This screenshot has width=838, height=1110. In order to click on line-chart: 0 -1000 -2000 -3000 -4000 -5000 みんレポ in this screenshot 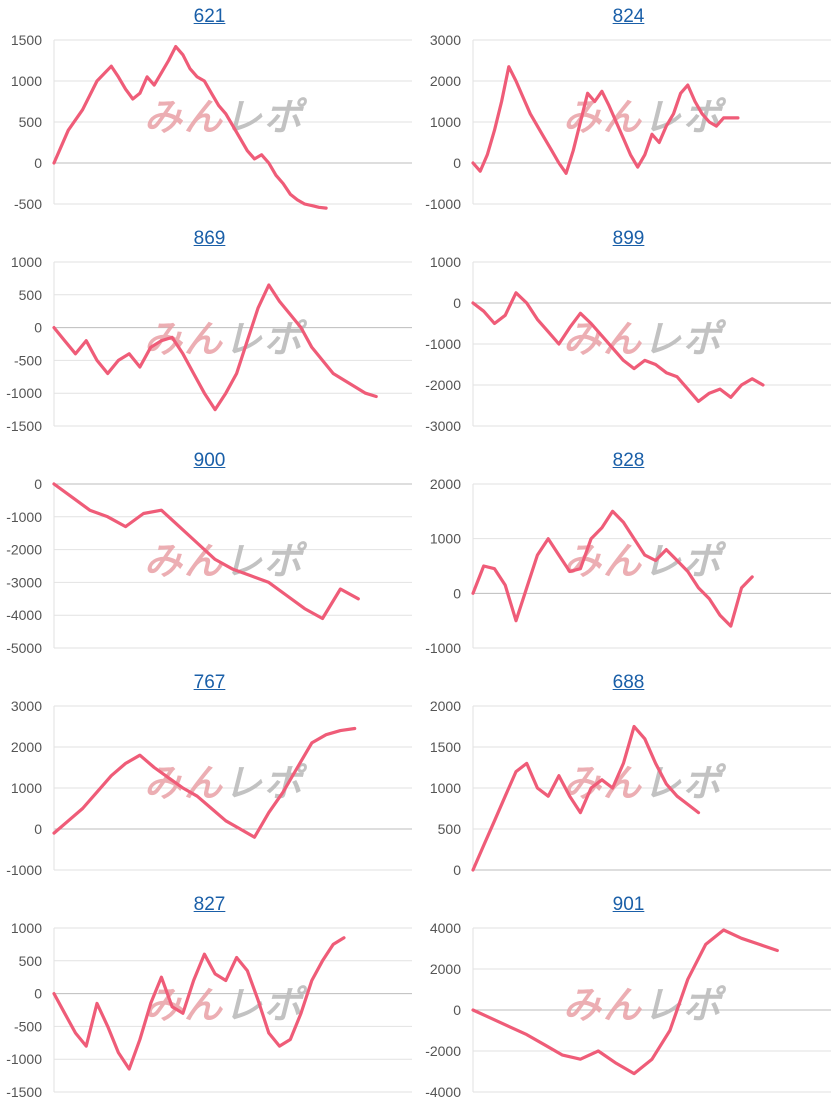, I will do `click(209, 566)`.